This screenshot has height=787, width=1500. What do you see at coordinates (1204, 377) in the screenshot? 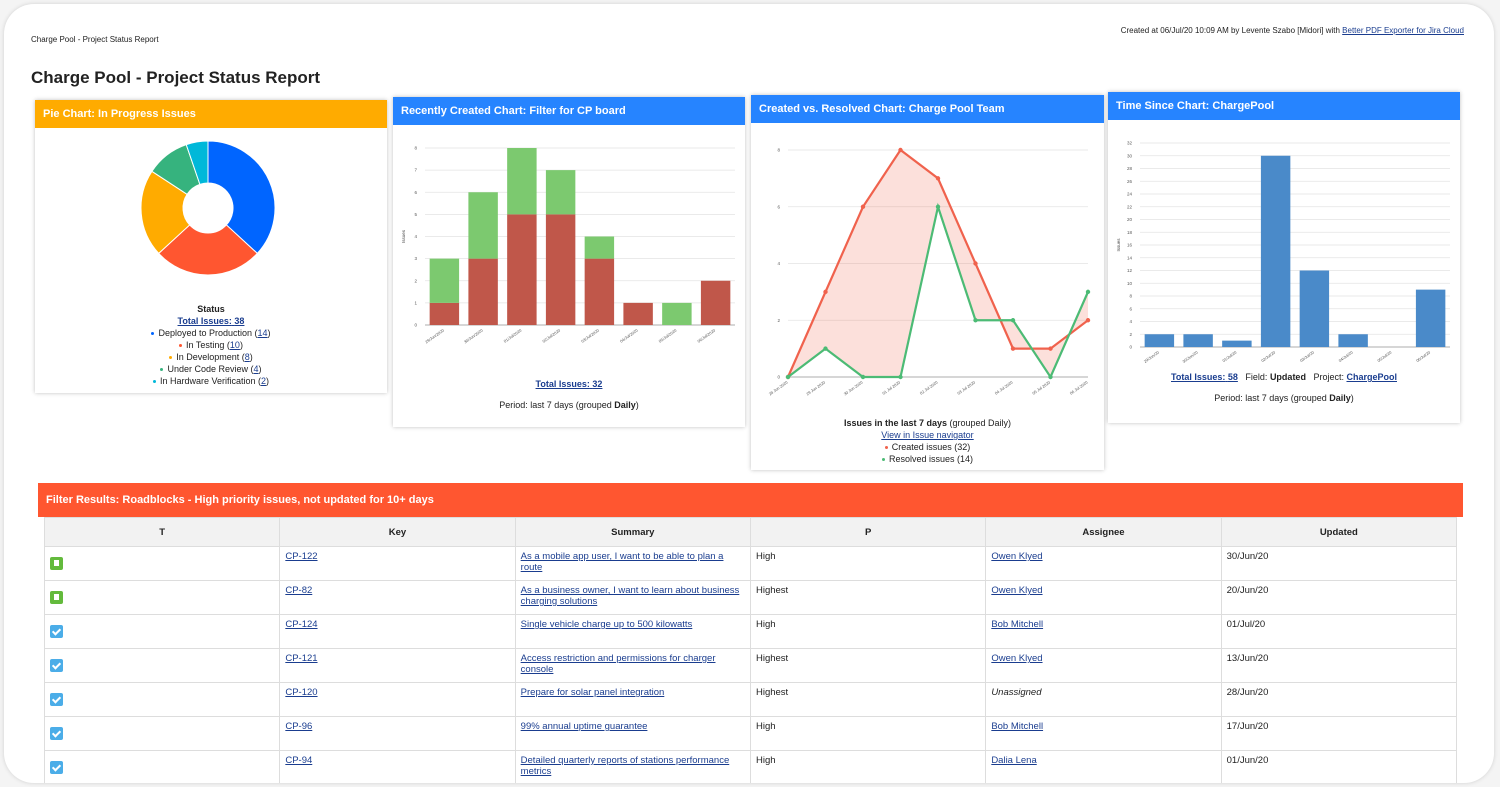
I see `total-link: Total Issues: 58` at bounding box center [1204, 377].